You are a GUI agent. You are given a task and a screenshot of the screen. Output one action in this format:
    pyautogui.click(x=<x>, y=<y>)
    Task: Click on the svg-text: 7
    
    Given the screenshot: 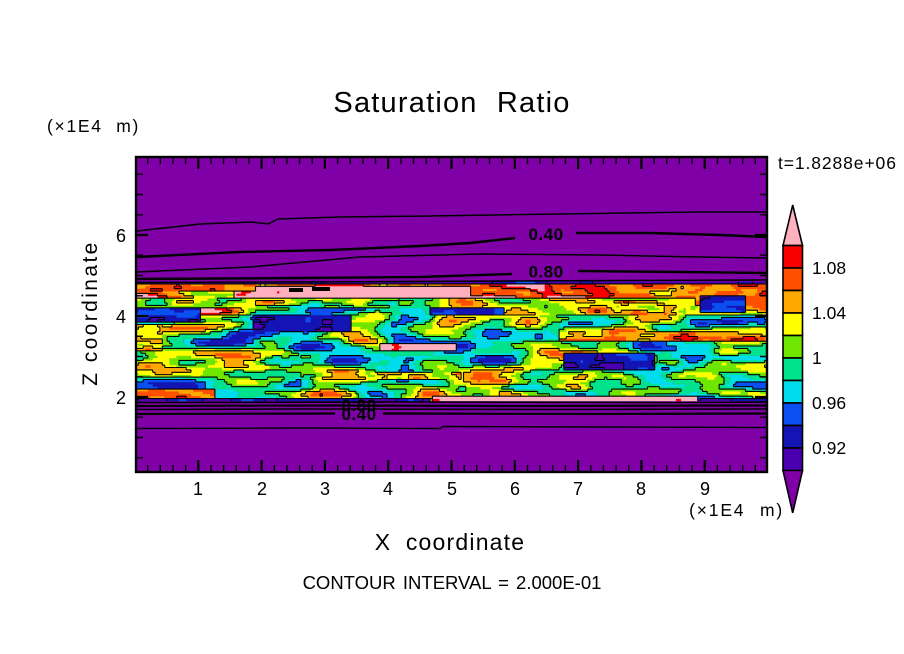 What is the action you would take?
    pyautogui.click(x=578, y=489)
    